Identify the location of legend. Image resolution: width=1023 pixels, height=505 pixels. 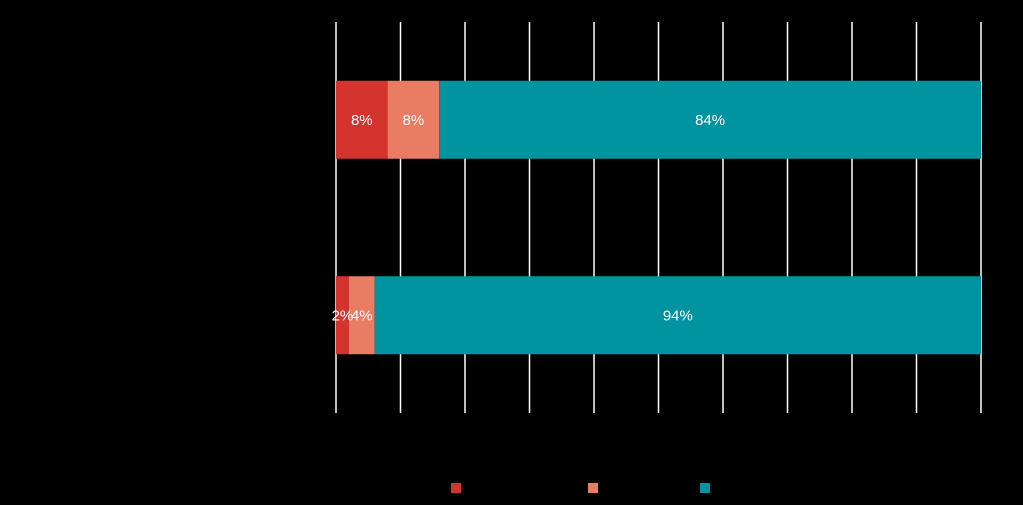
(580, 488).